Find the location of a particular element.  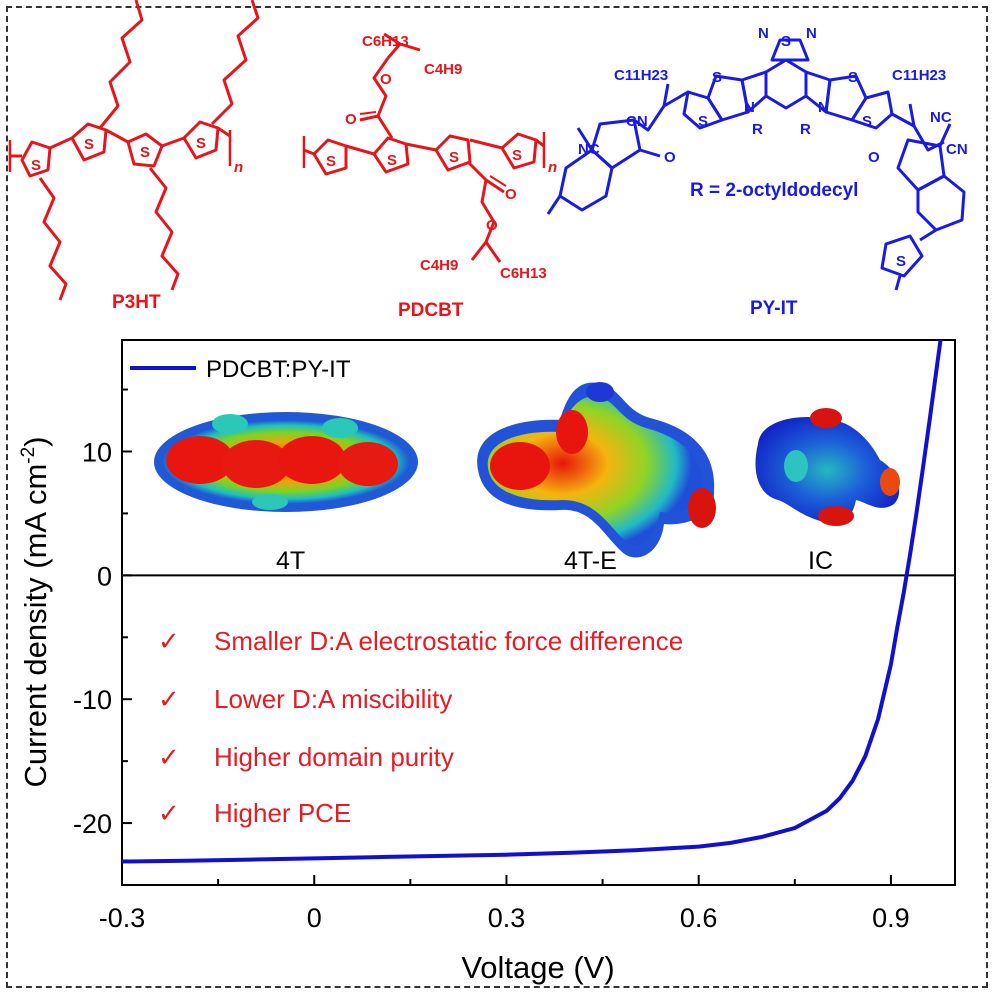

pdcbt-c4h9-bottom: C4H9 is located at coordinates (439, 265).